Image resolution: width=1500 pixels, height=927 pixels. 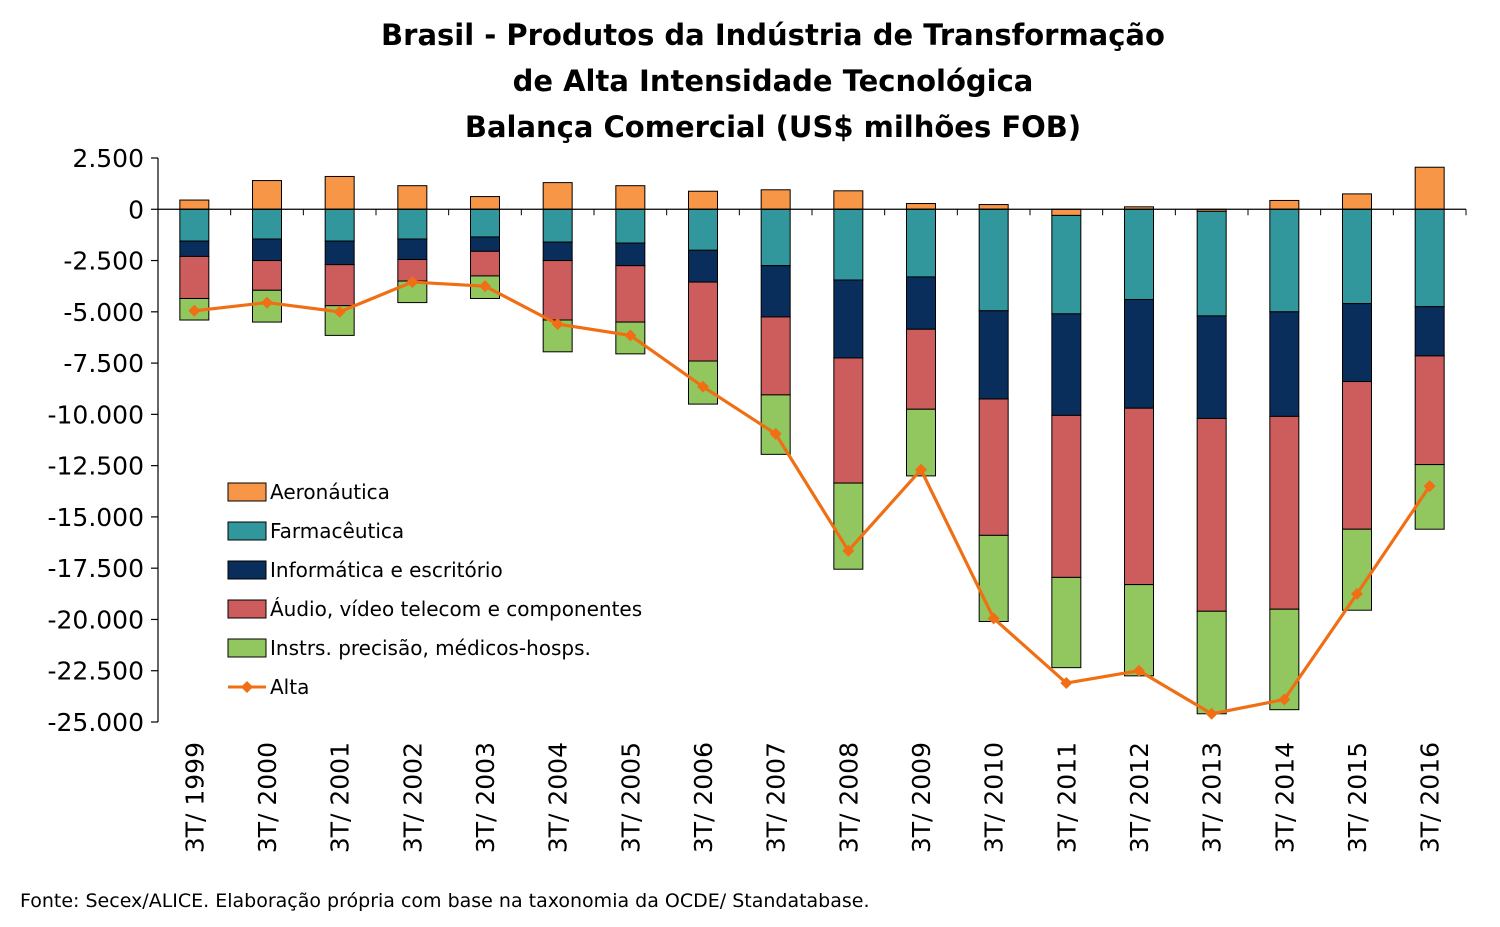 What do you see at coordinates (921, 797) in the screenshot?
I see `x-tick-label: 3T/ 2009` at bounding box center [921, 797].